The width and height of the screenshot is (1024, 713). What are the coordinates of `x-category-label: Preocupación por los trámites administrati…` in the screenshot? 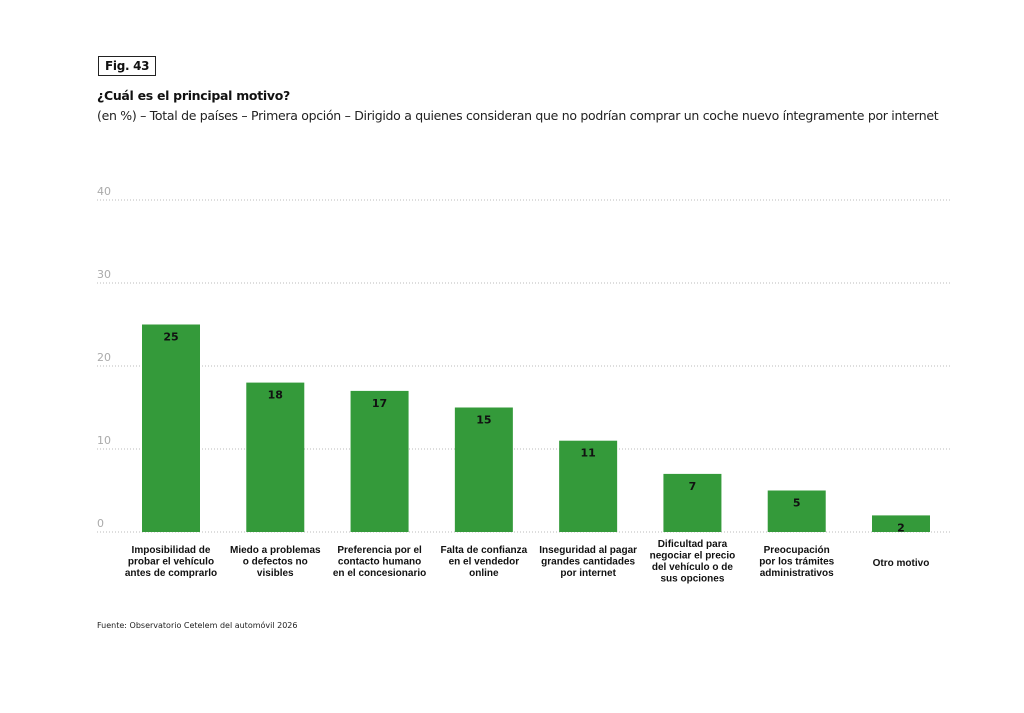 It's located at (796, 562).